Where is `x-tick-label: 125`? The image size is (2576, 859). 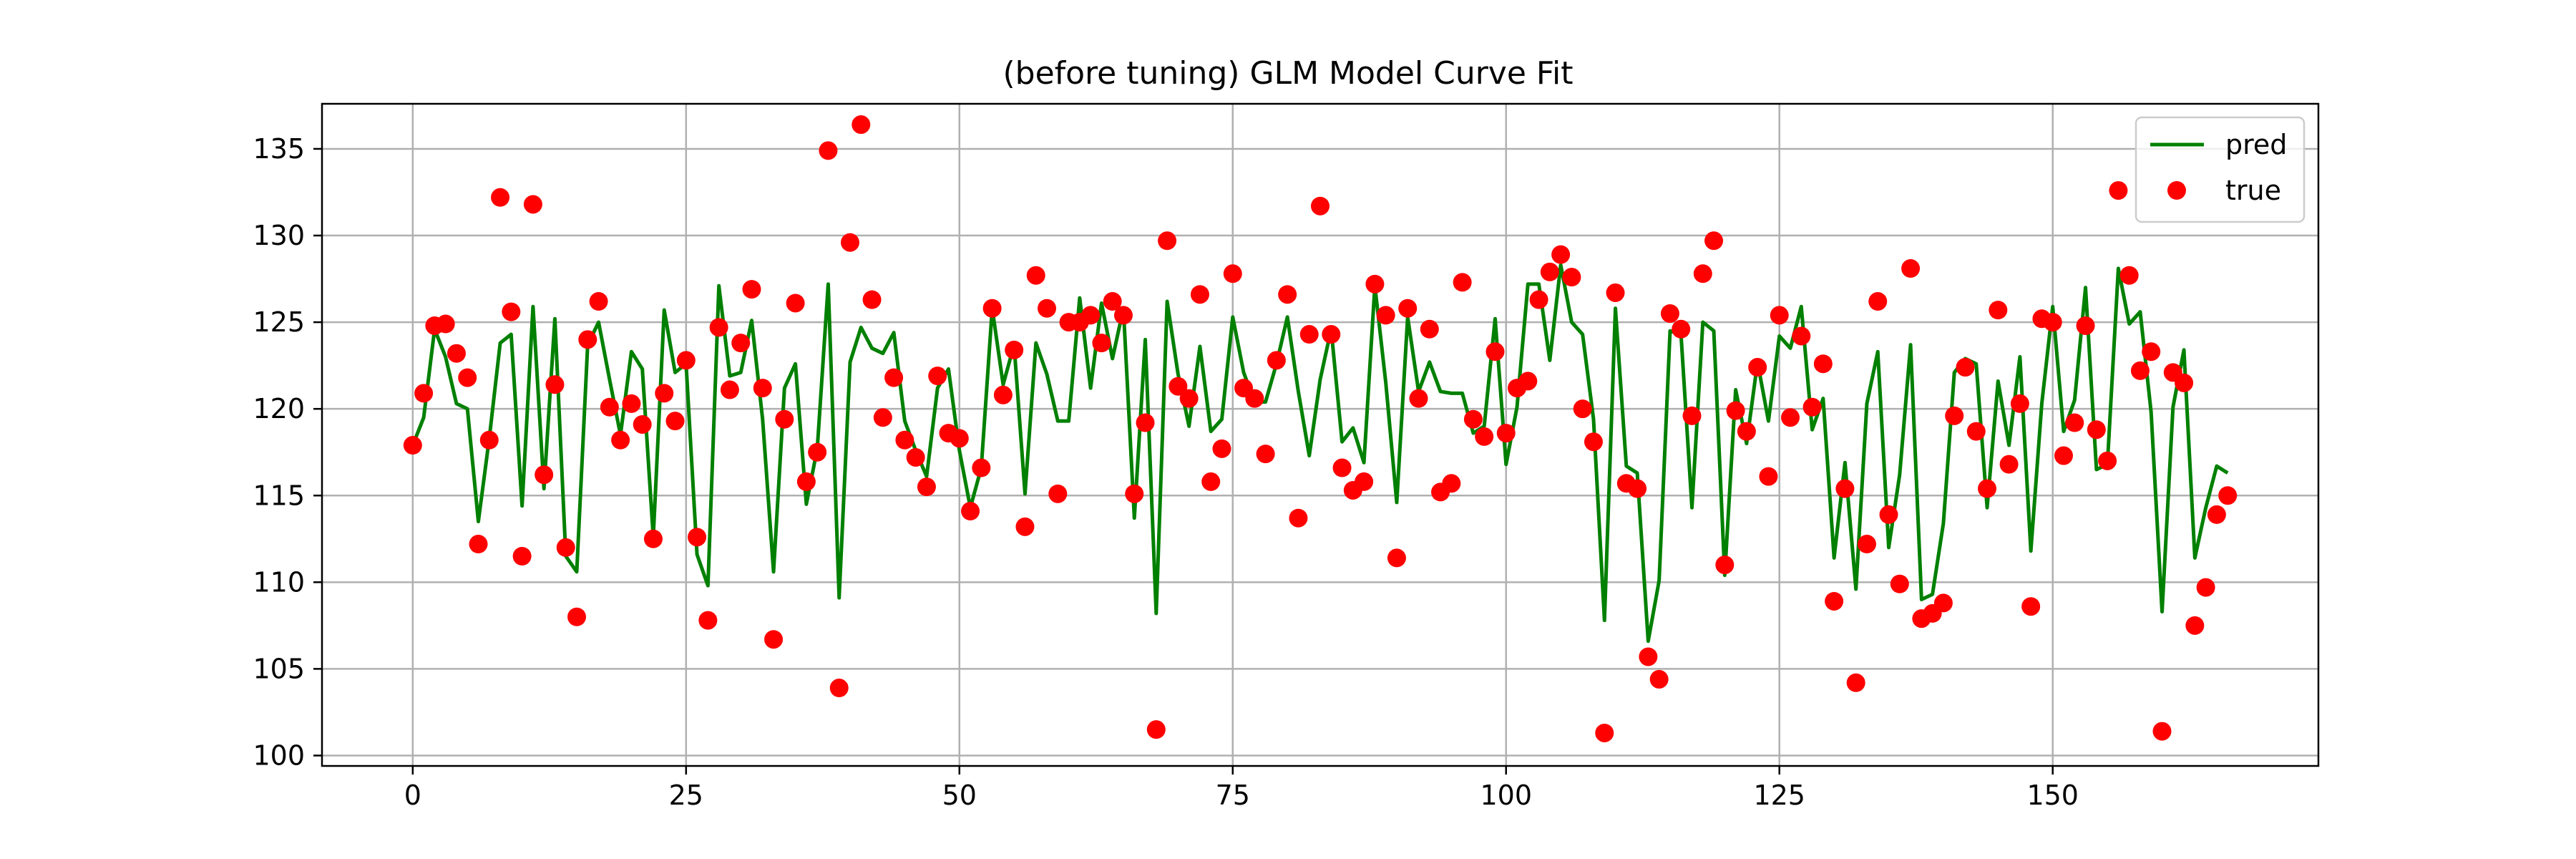 x-tick-label: 125 is located at coordinates (1779, 795).